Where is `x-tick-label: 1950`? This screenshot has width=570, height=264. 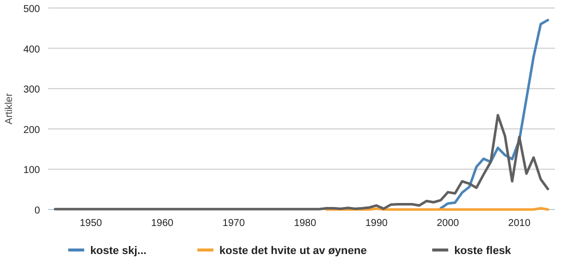 x-tick-label: 1950 is located at coordinates (91, 223).